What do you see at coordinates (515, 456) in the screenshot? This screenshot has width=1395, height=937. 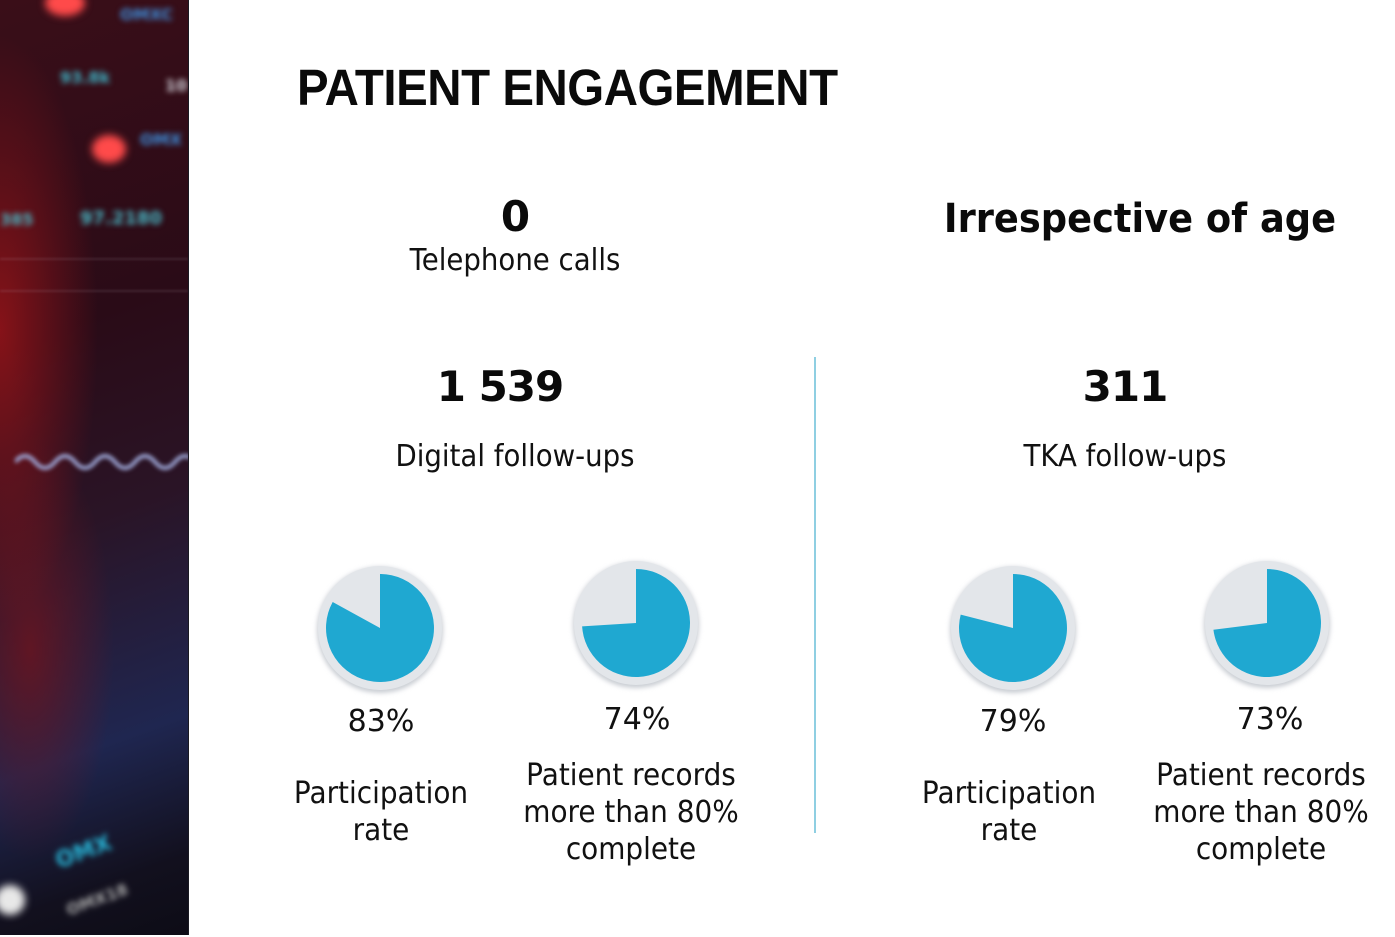 I see `digital-followups-label: Digital follow-ups` at bounding box center [515, 456].